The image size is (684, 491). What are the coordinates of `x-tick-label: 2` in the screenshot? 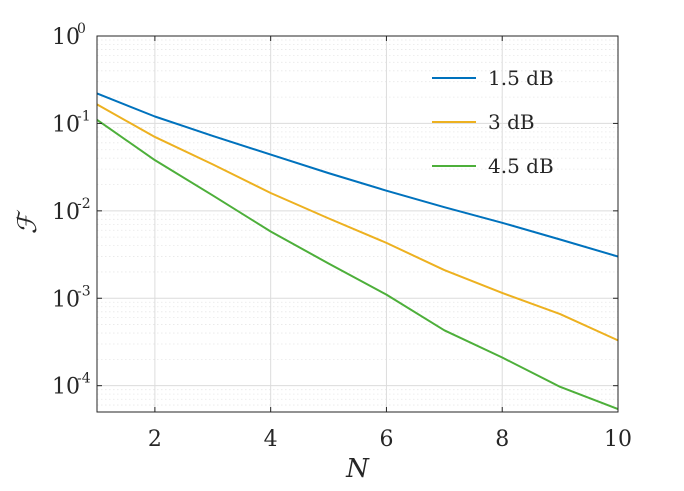 It's located at (155, 439).